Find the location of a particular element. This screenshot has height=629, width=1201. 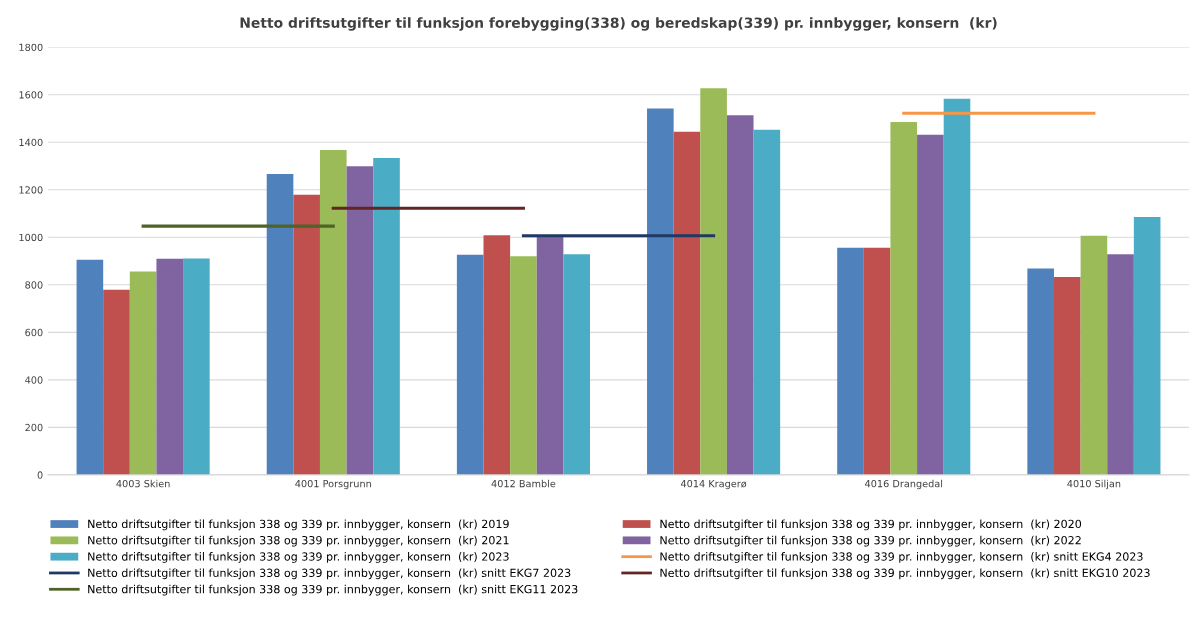

legend-label: Netto driftsutgifter til funksjon 338 og 339 pr. innbygger, konsern (kr) 2020 is located at coordinates (871, 525).